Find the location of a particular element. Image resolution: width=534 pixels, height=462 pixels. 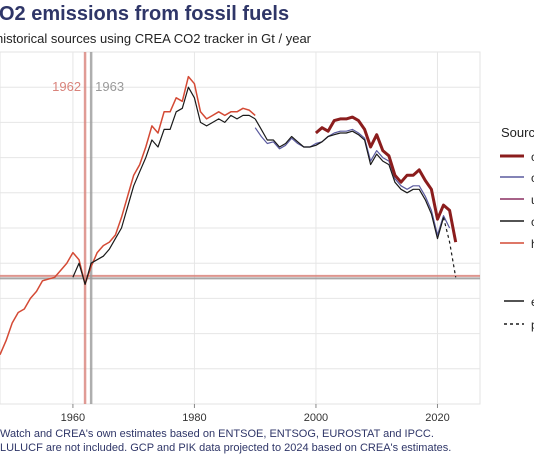

legend-label-1: c is located at coordinates (532, 157).